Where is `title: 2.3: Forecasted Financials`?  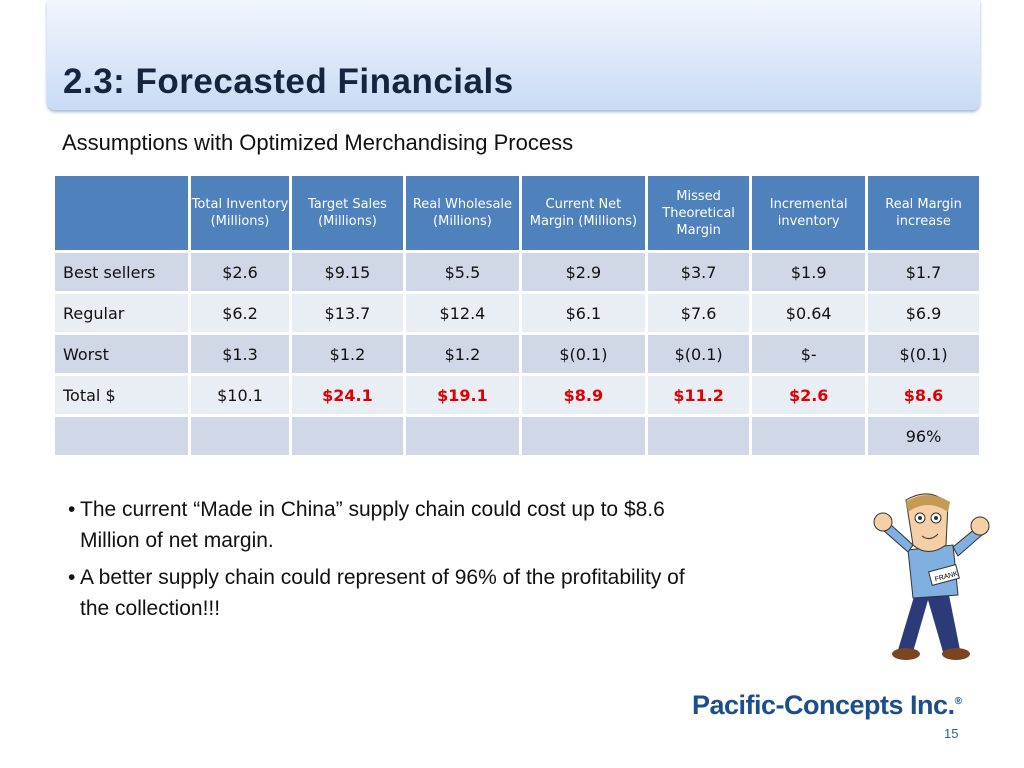
title: 2.3: Forecasted Financials is located at coordinates (288, 81).